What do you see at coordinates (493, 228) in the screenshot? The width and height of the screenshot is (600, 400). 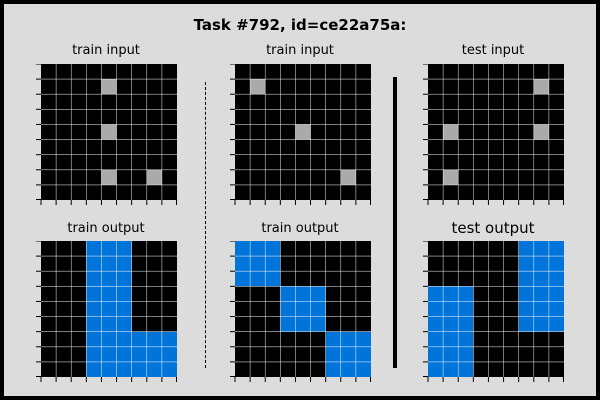 I see `panel-label-test-output: test output` at bounding box center [493, 228].